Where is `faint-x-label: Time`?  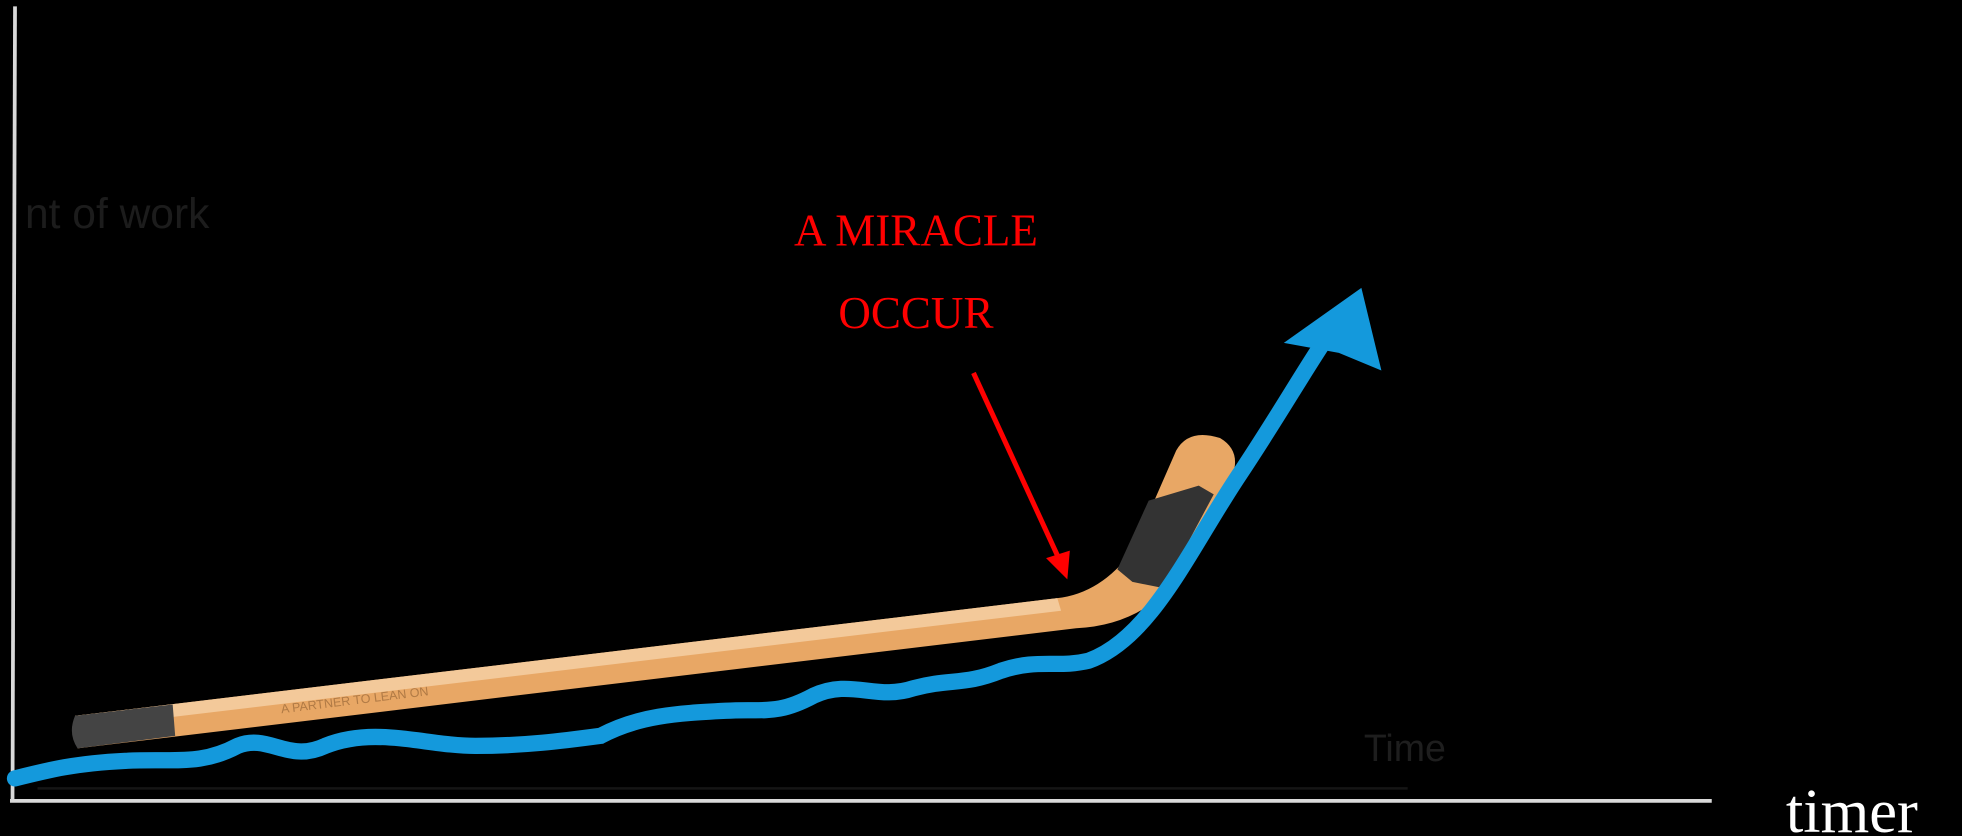 faint-x-label: Time is located at coordinates (1405, 748).